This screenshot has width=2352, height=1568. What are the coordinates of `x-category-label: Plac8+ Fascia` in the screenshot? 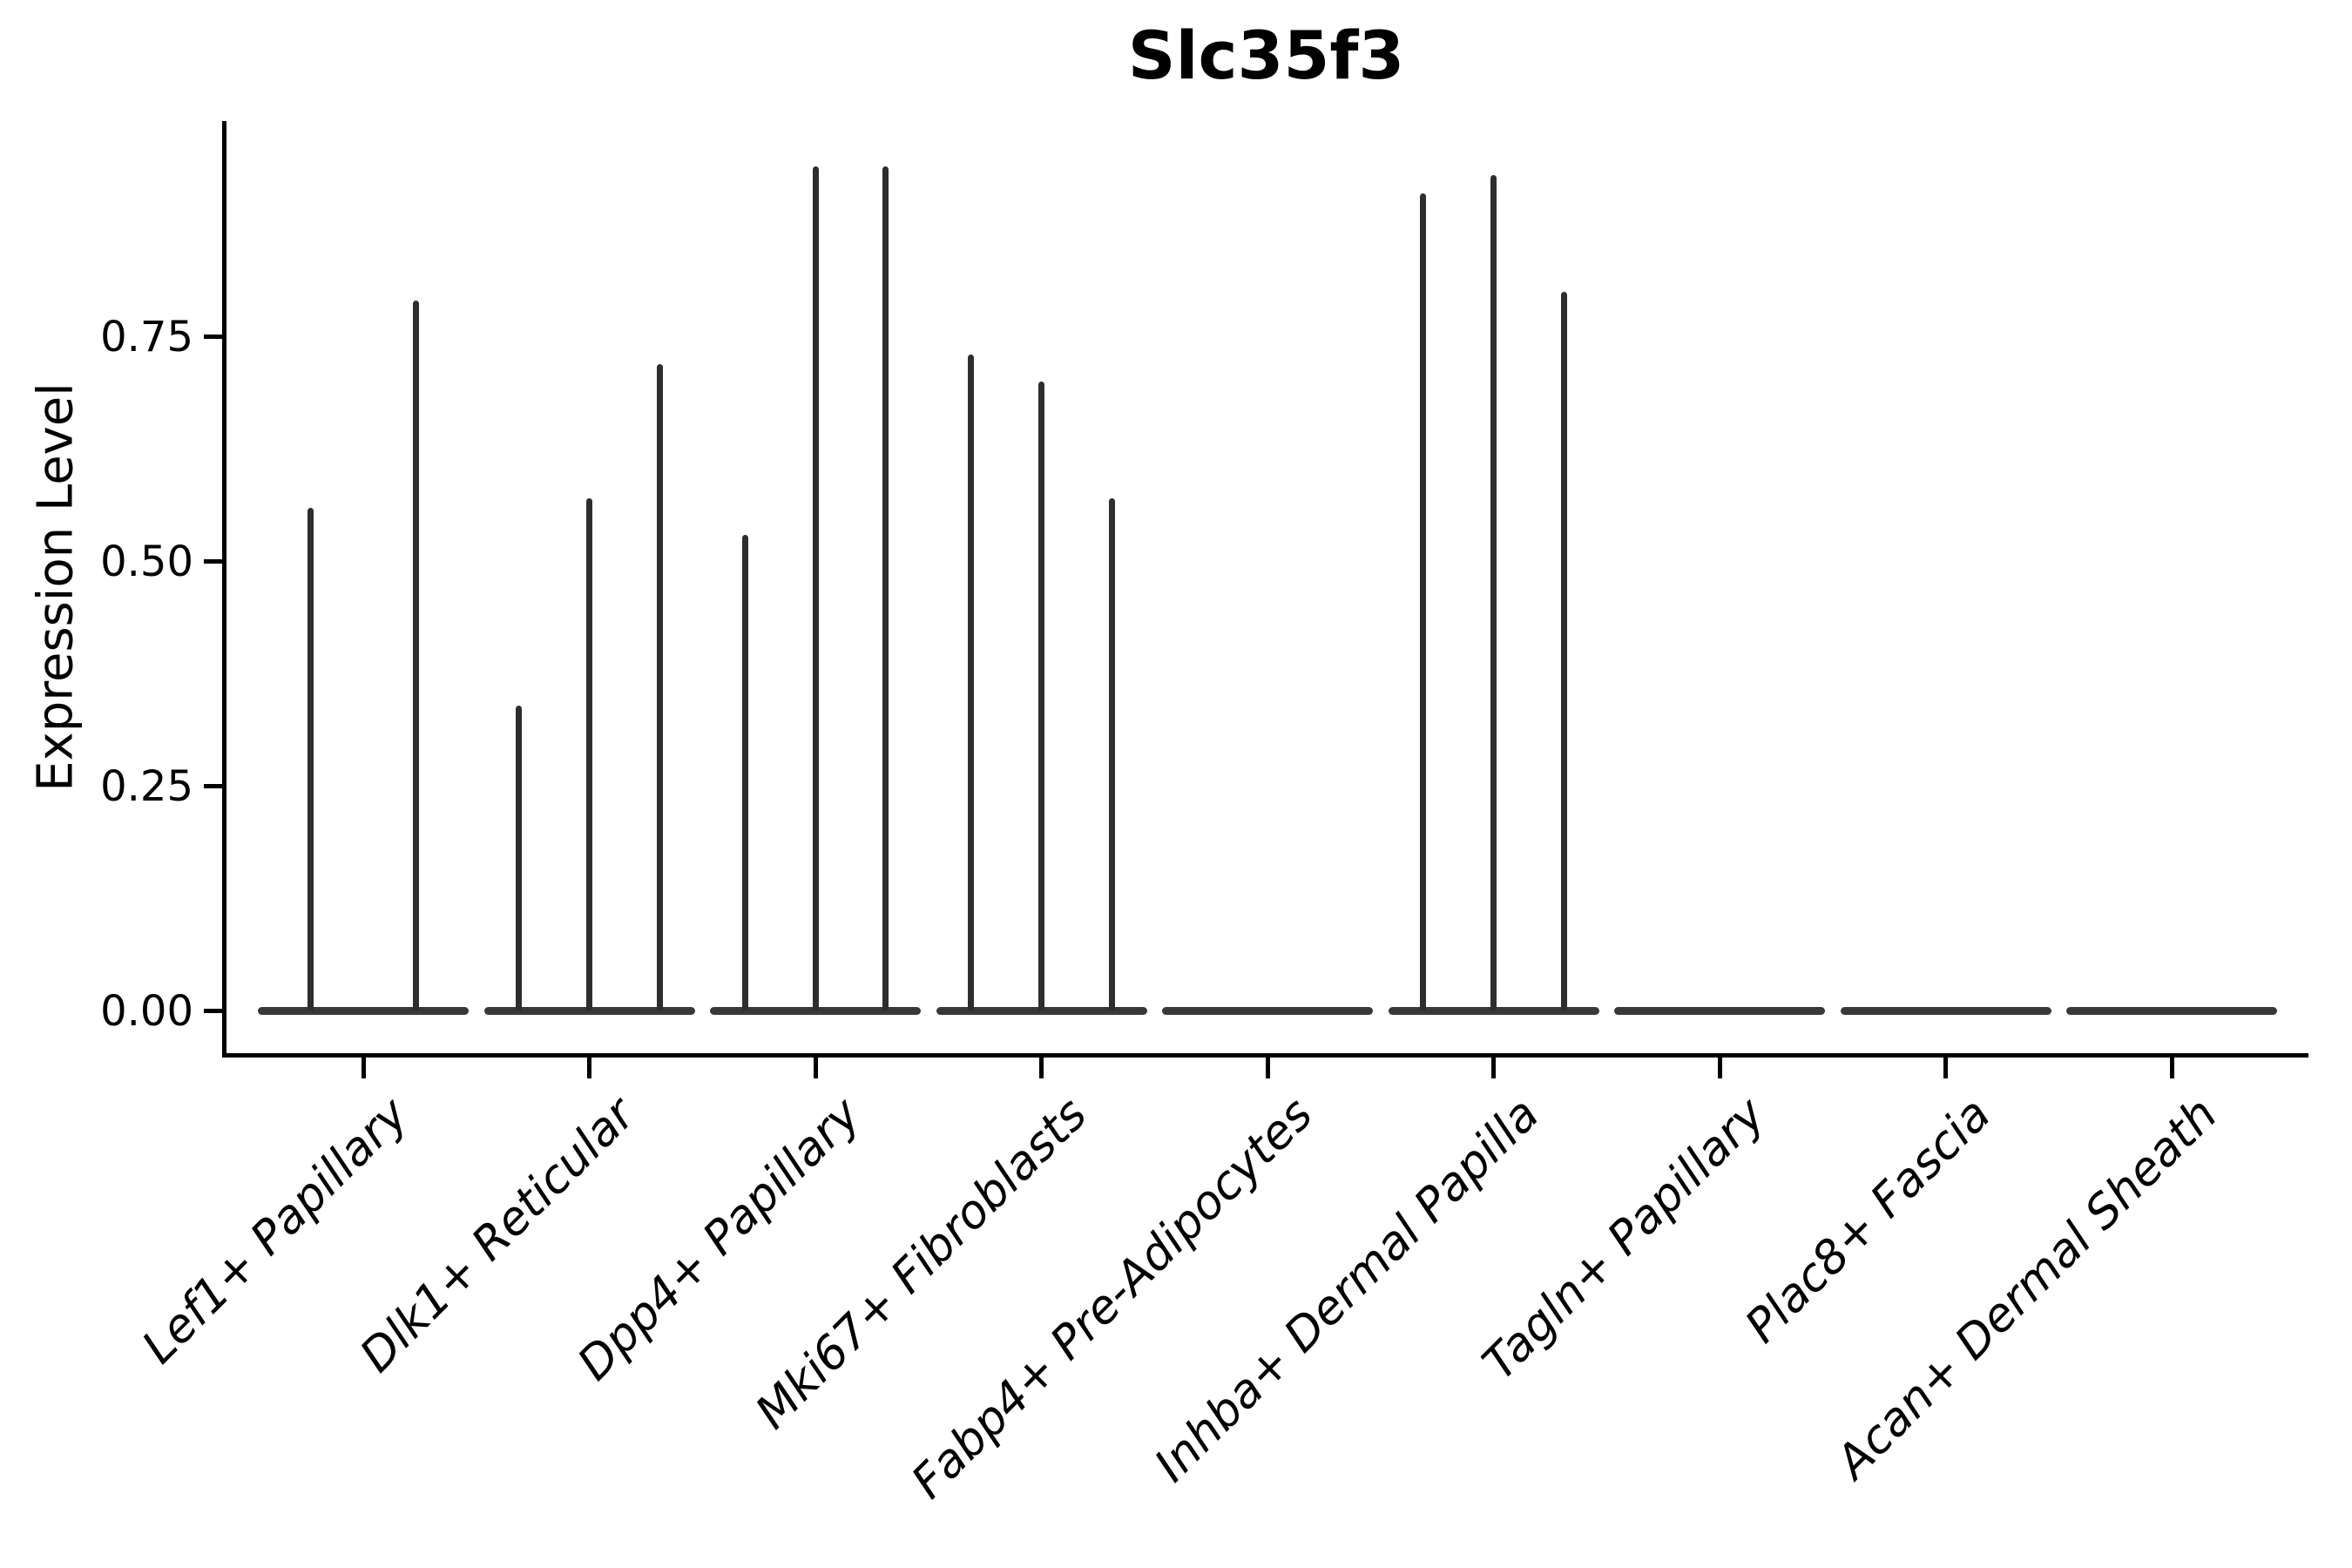 It's located at (1868, 1221).